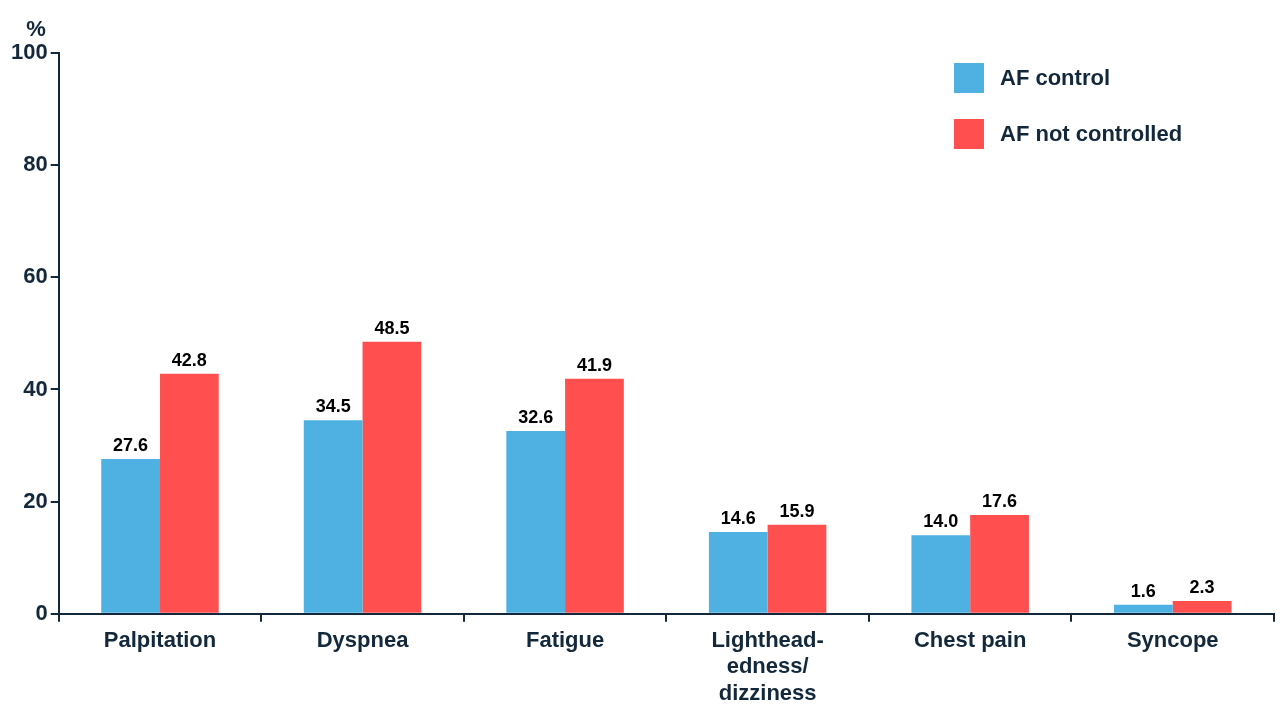 This screenshot has height=721, width=1285. I want to click on y-tick-label: 0, so click(41, 612).